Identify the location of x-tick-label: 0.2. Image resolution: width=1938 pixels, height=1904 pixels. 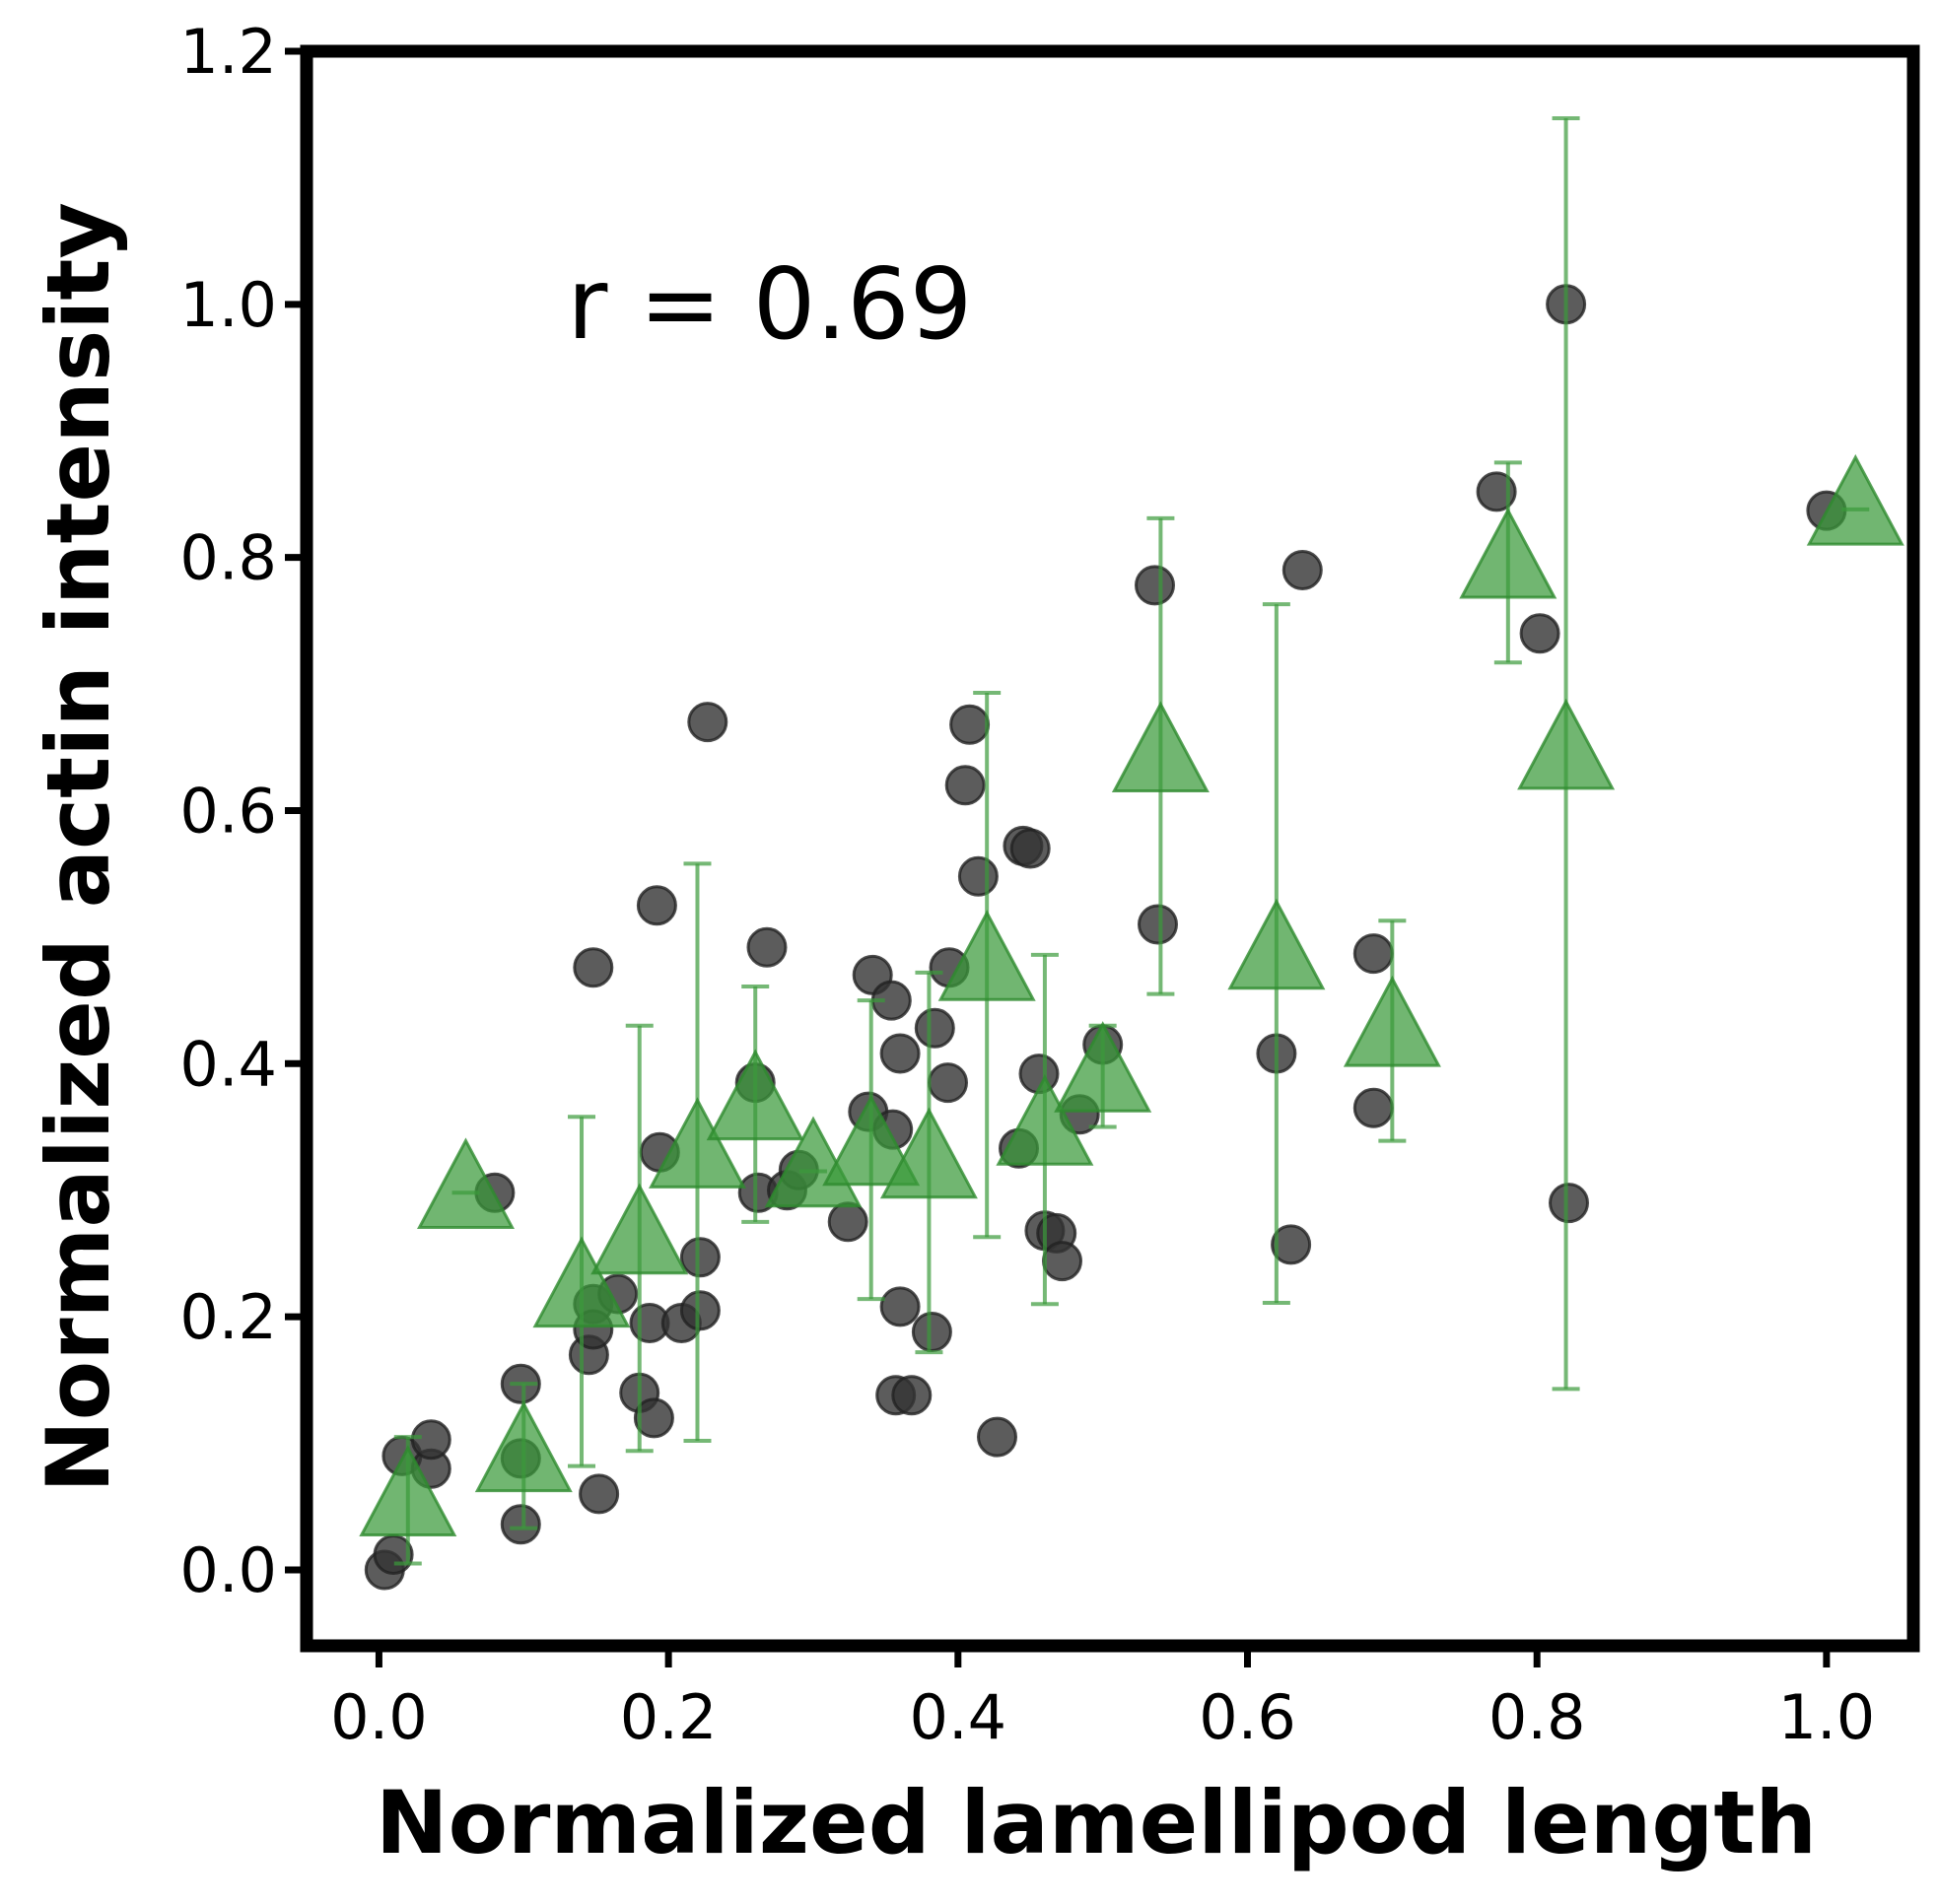
(669, 1717).